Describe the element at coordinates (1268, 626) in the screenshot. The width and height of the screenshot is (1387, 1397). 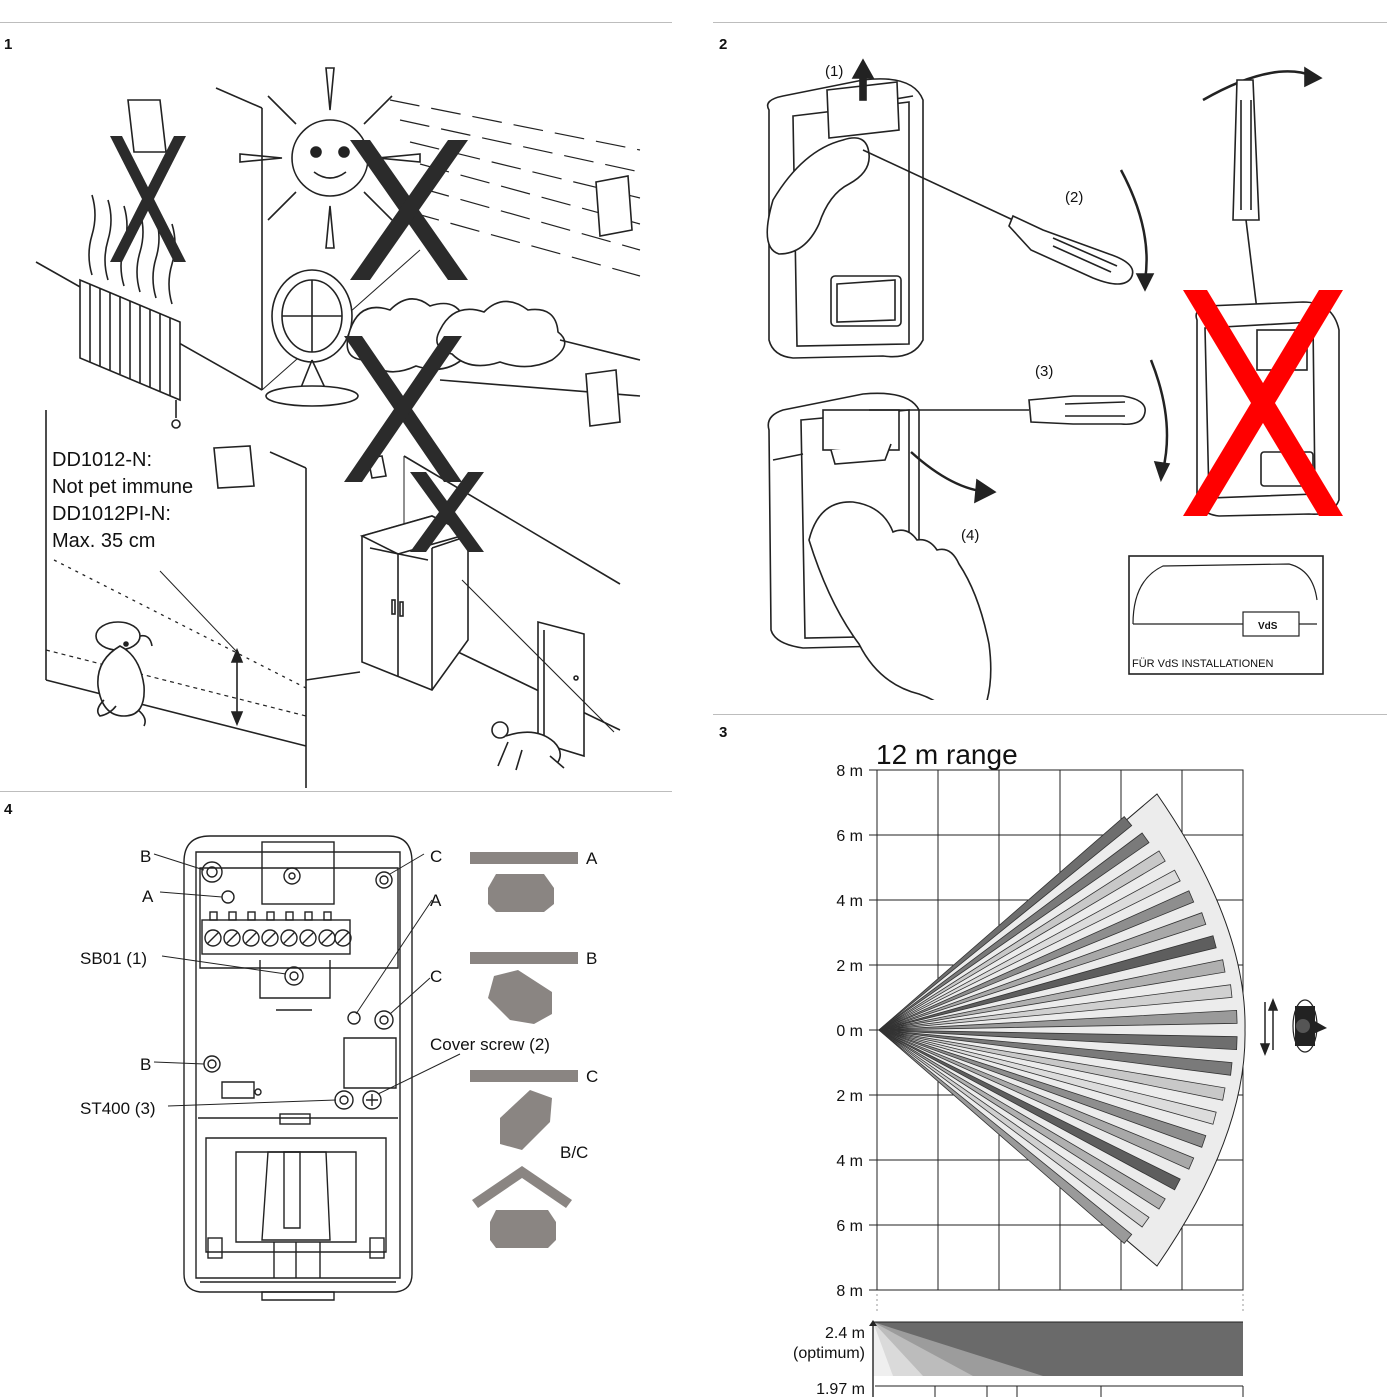
I see `vds-label: VdS` at that location.